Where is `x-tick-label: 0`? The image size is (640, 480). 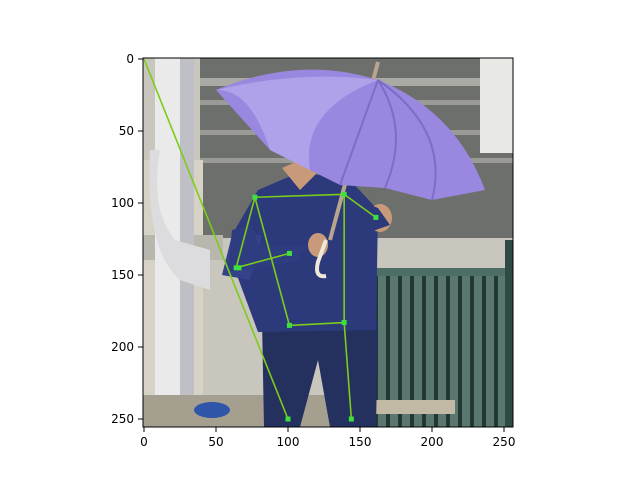
x-tick-label: 0 is located at coordinates (144, 442).